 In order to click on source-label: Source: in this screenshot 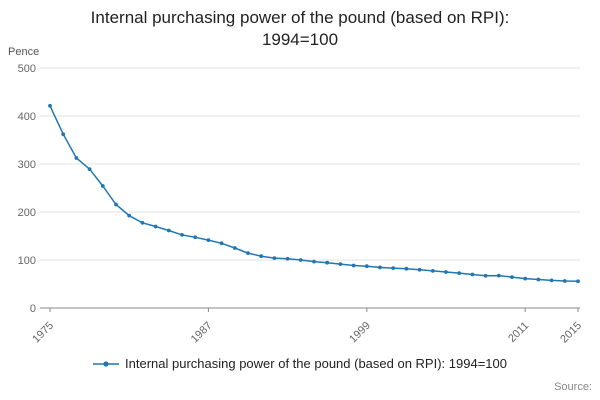, I will do `click(573, 387)`.